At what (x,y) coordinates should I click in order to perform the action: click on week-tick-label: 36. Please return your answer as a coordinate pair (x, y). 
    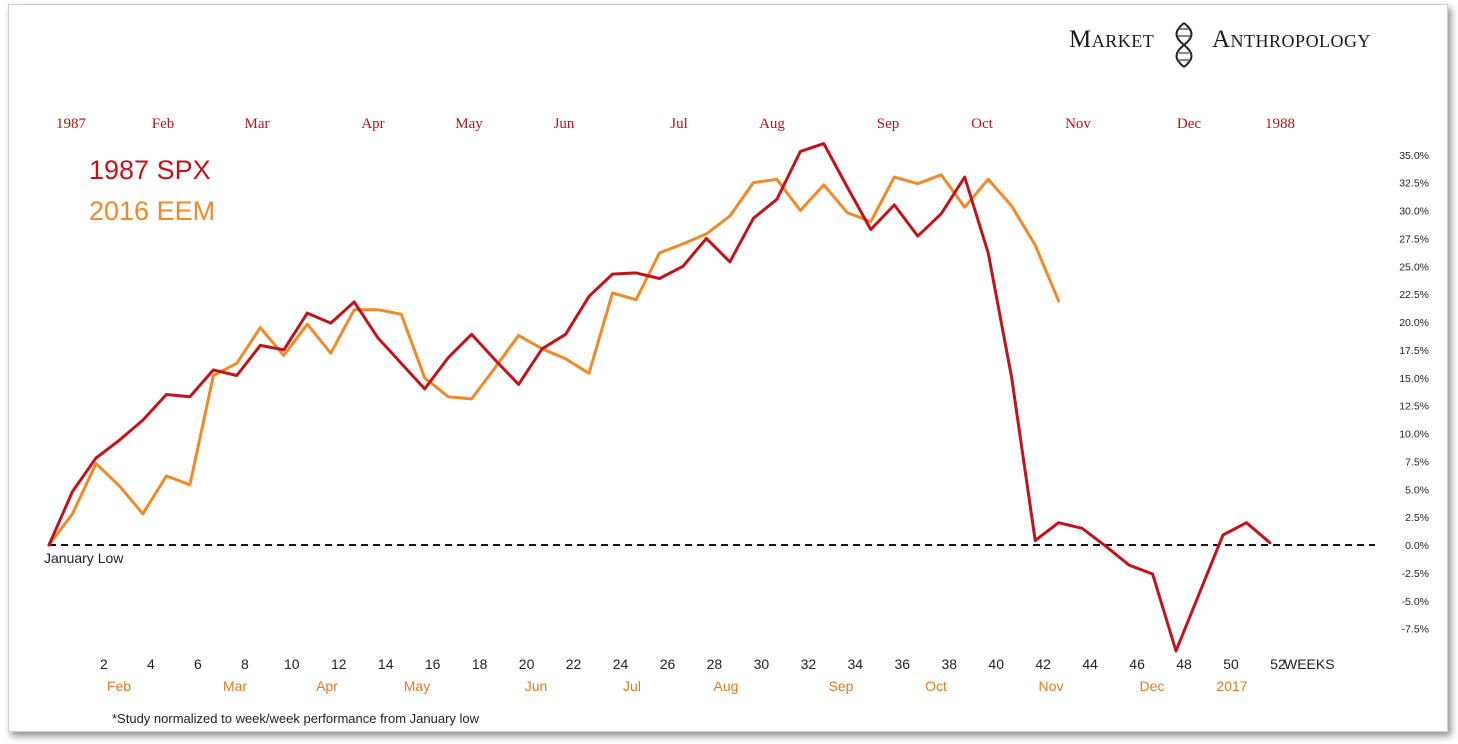
    Looking at the image, I should click on (902, 664).